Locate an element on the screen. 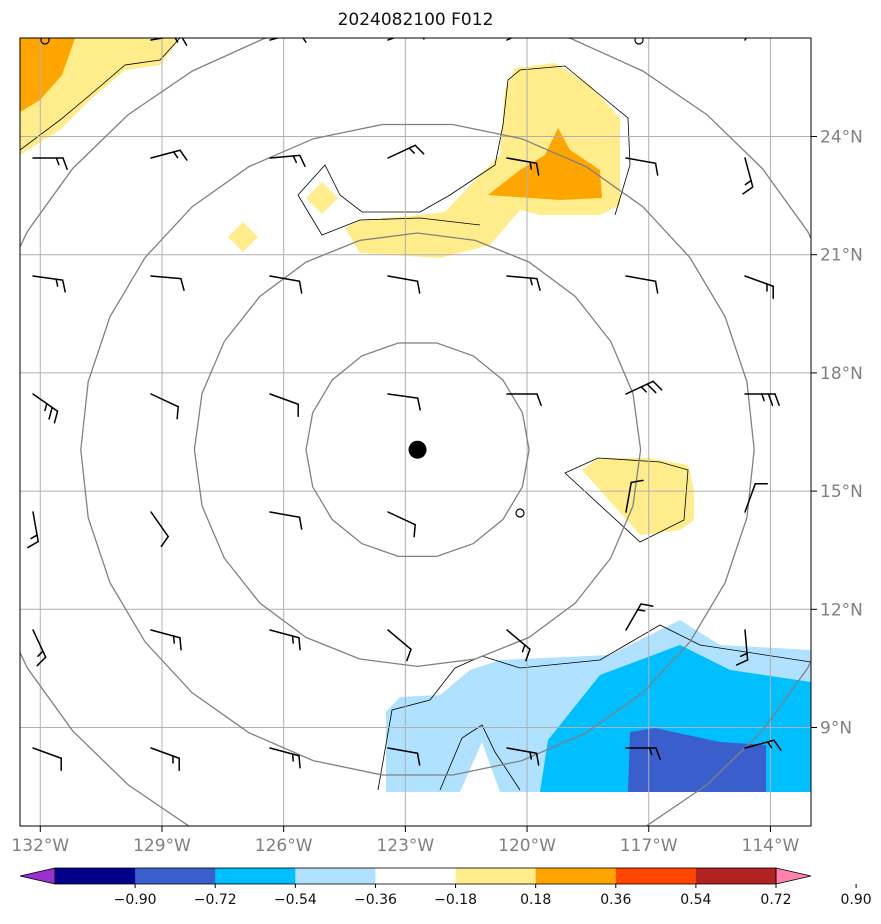 The width and height of the screenshot is (881, 924). lat-tick-label: 12°N is located at coordinates (841, 610).